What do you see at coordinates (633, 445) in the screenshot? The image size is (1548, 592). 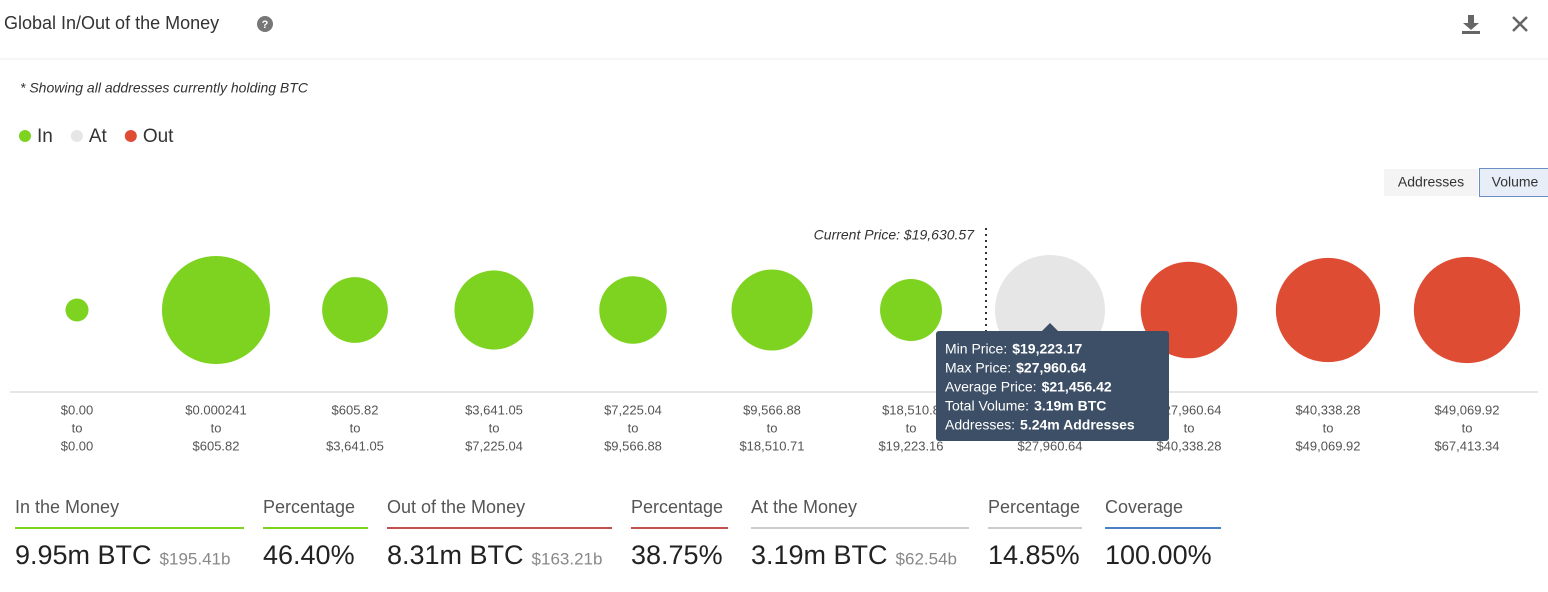 I see `range-to: $9,566.88` at bounding box center [633, 445].